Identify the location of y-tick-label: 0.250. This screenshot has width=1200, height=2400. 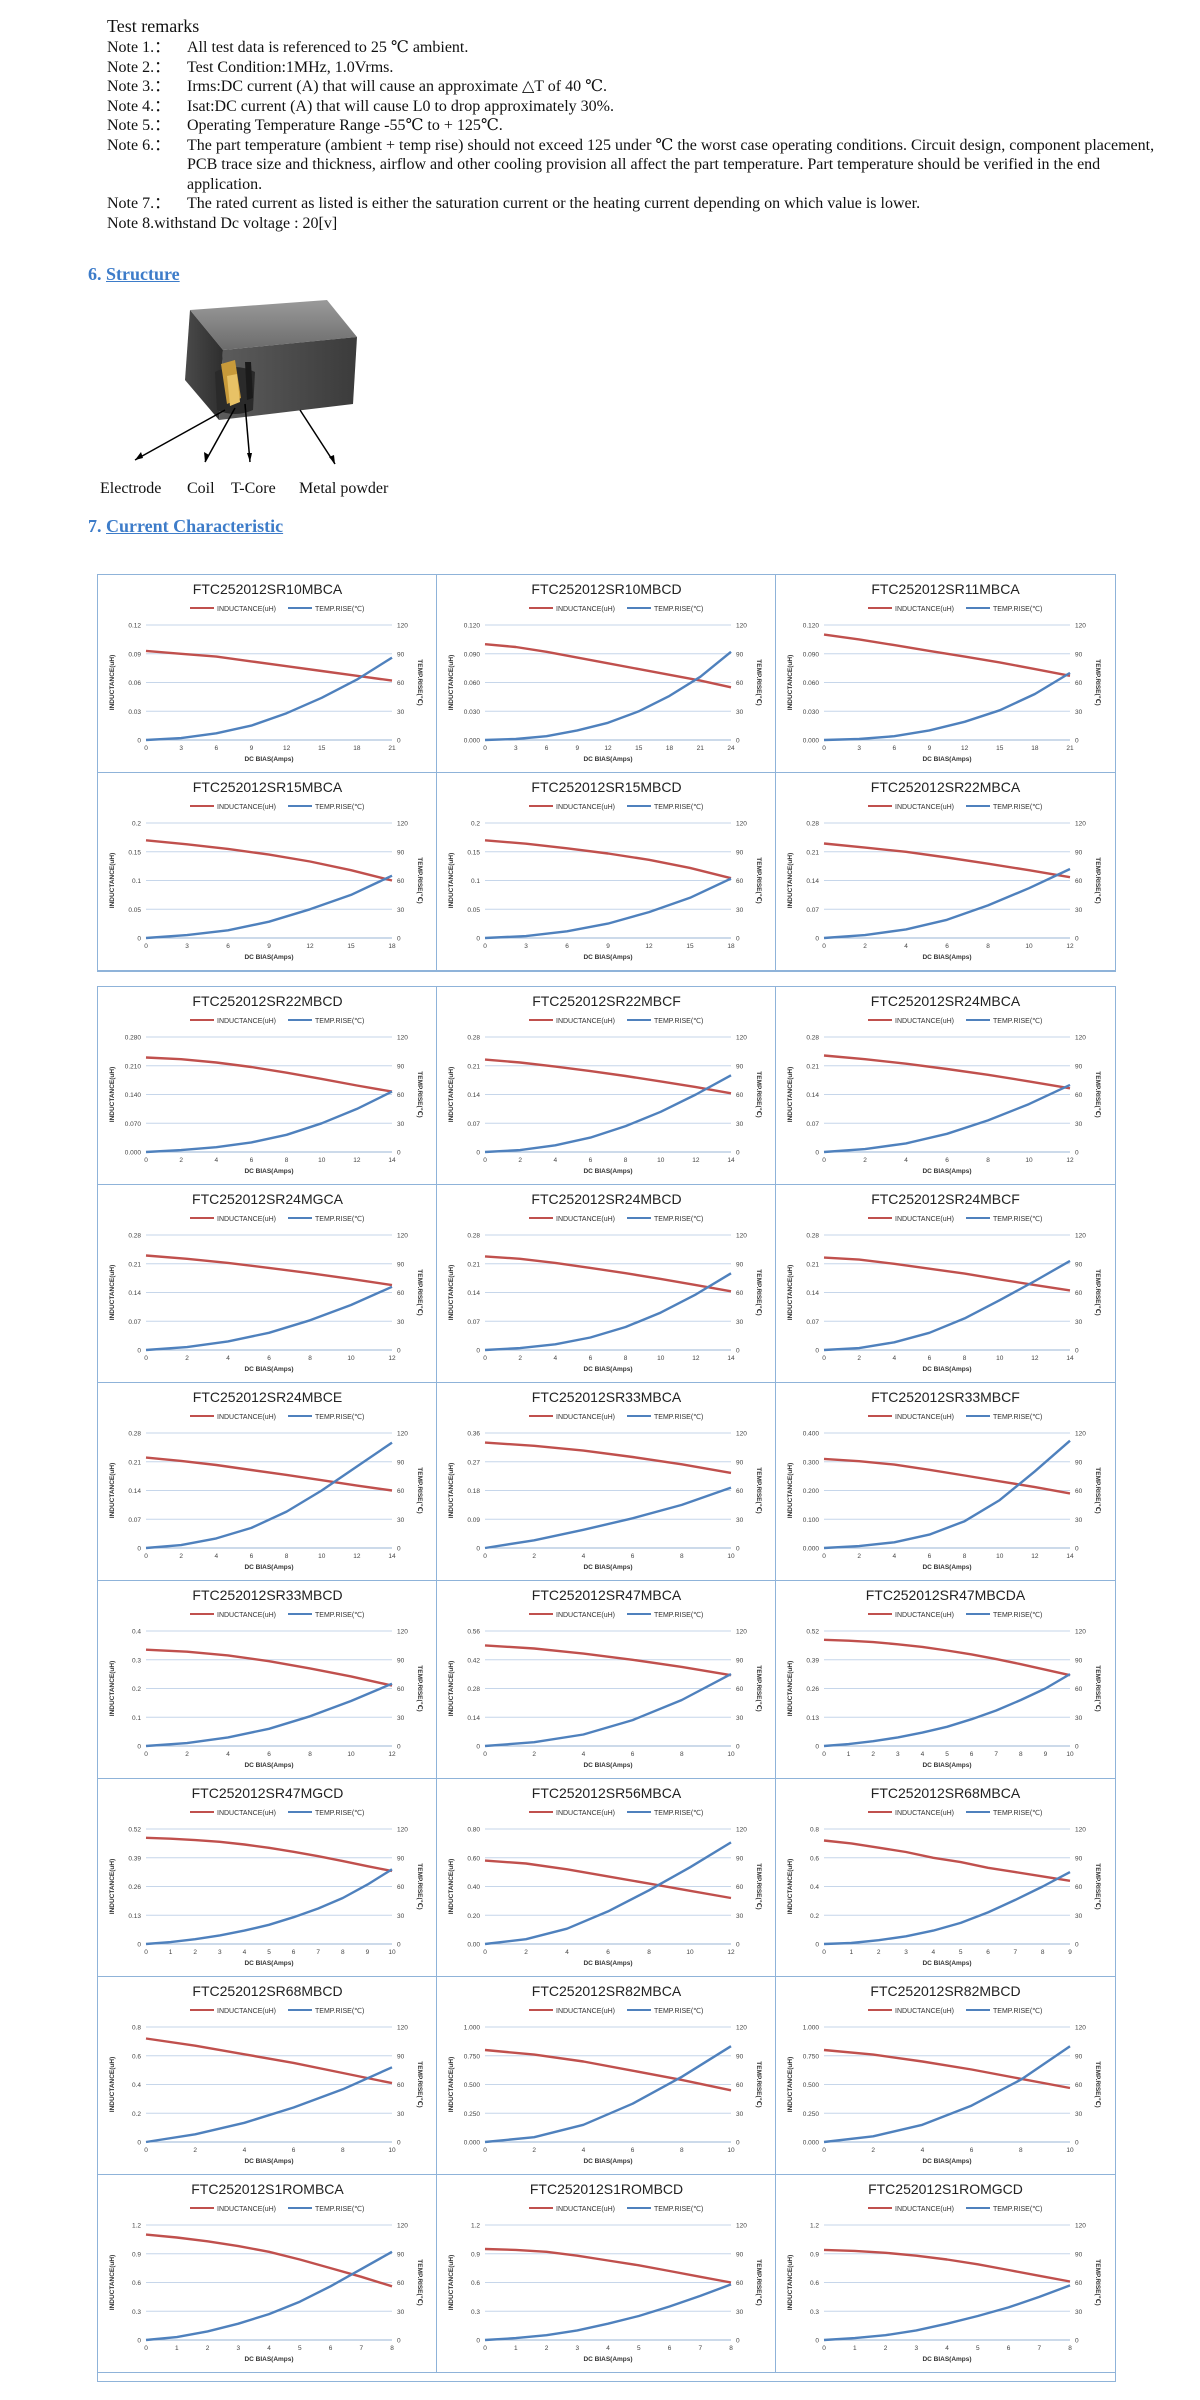
(472, 2114).